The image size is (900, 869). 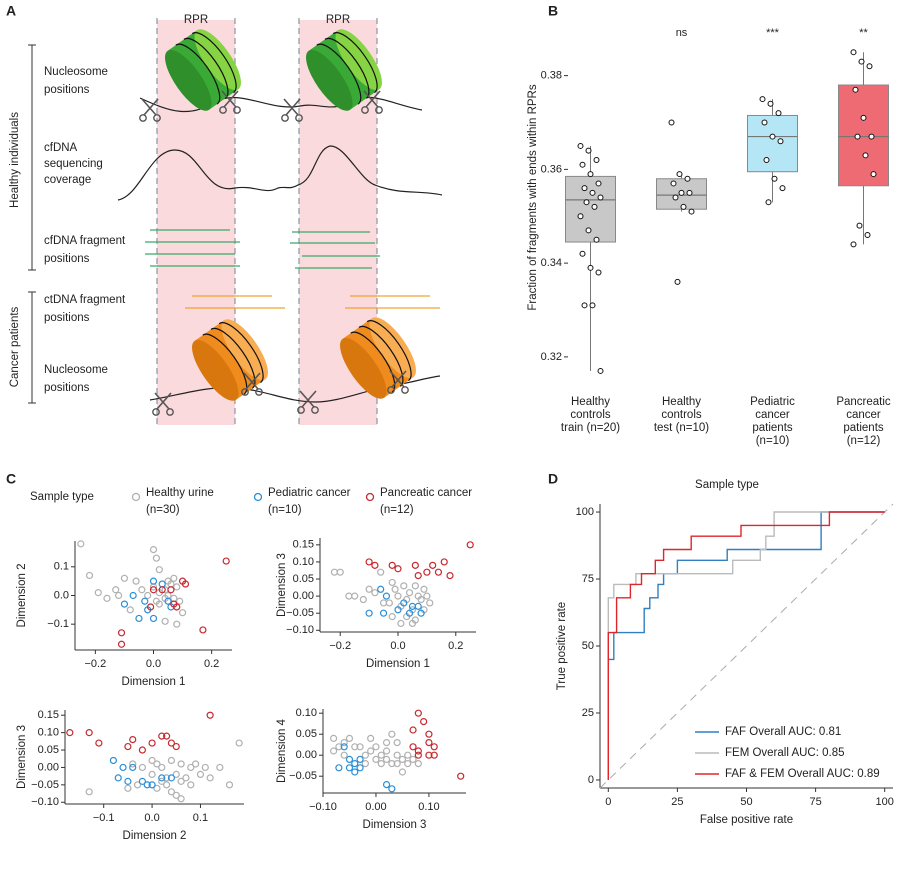 What do you see at coordinates (590, 402) in the screenshot?
I see `x-tick-label: Healthy` at bounding box center [590, 402].